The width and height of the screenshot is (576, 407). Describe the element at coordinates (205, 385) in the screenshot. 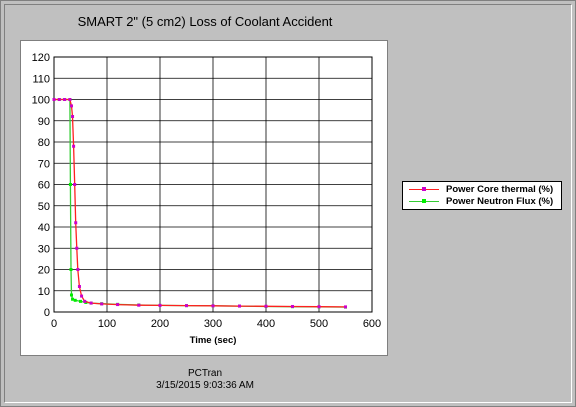

I see `footer-timestamp: 3/15/2015 9:03:36 AM` at that location.